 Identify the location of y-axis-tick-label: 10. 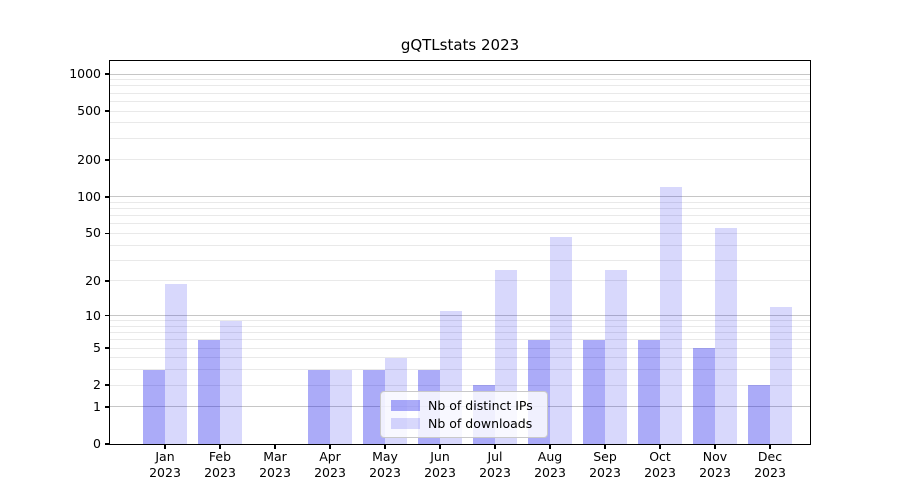
(93, 315).